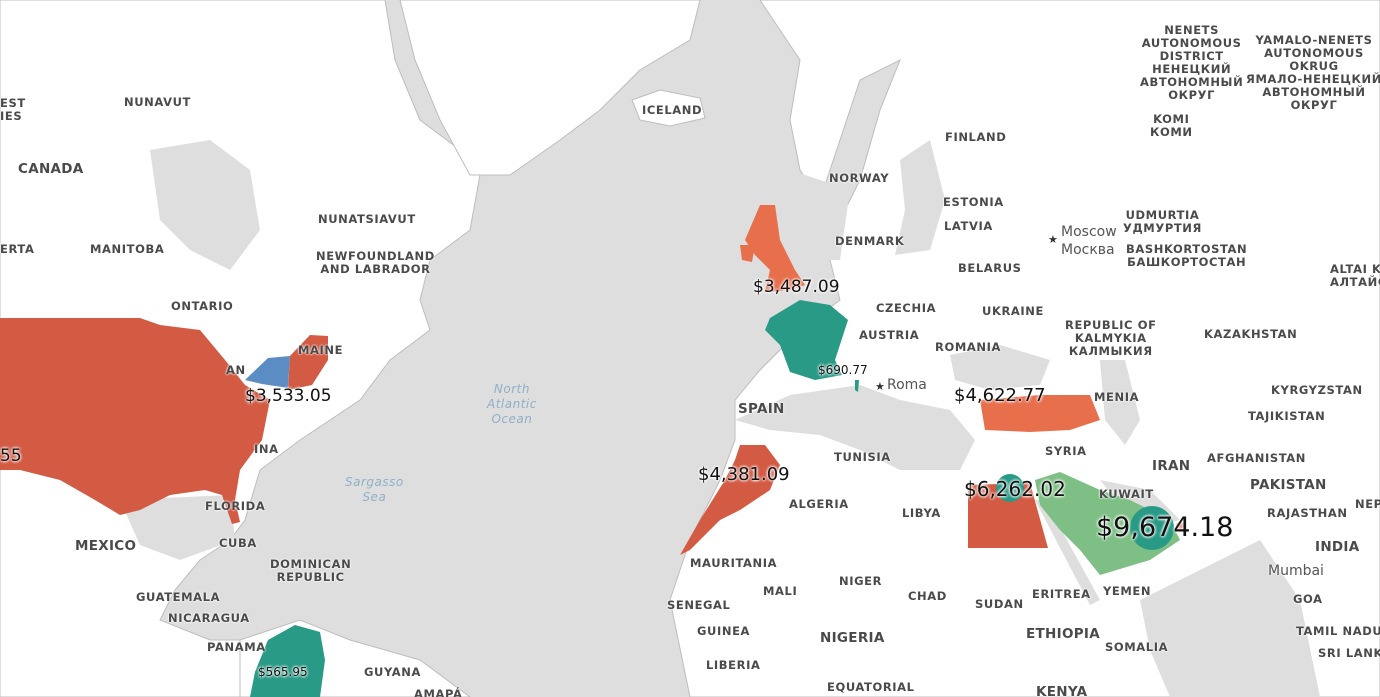  I want to click on usa-region, so click(135, 421).